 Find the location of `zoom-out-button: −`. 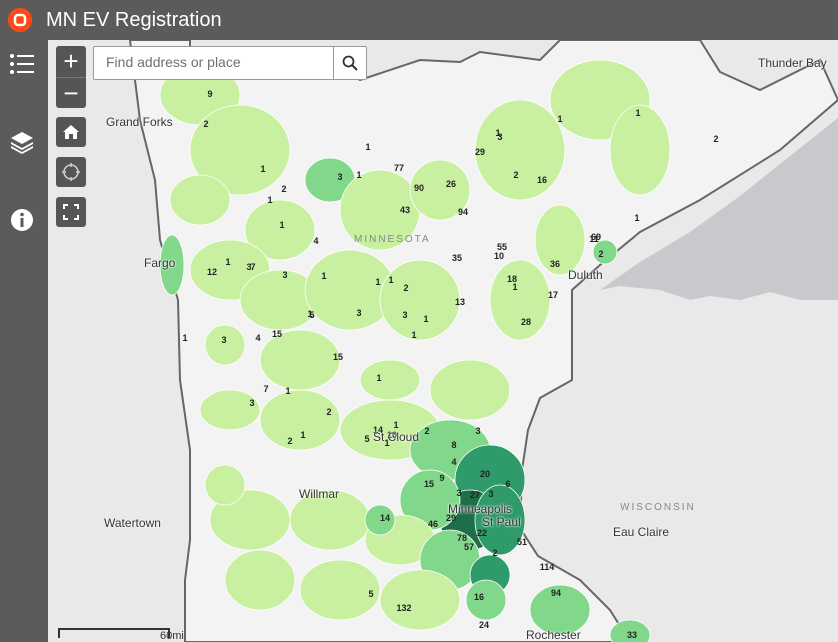

zoom-out-button: − is located at coordinates (71, 93).